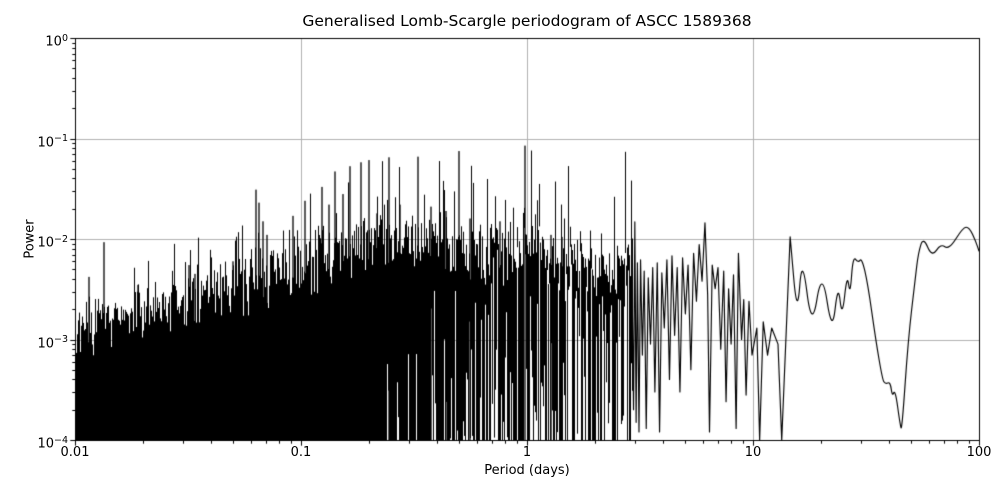  I want to click on x-tick-label: 100, so click(979, 452).